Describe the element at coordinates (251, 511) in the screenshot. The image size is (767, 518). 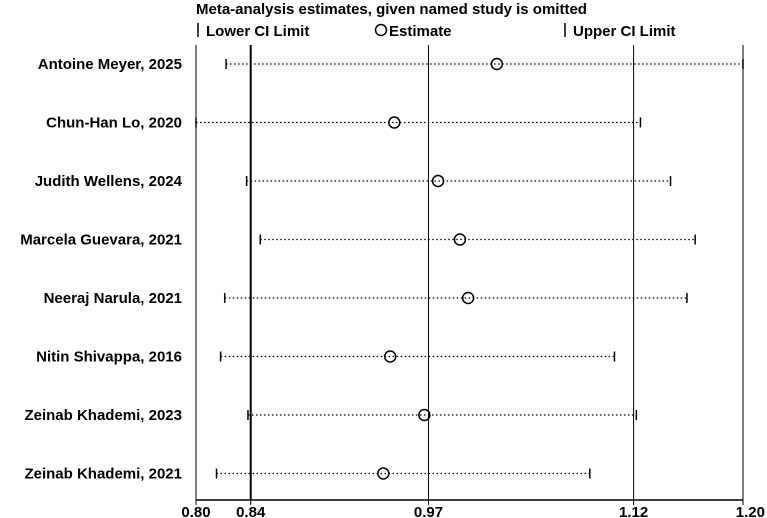
I see `x-tick-label: 0.84` at that location.